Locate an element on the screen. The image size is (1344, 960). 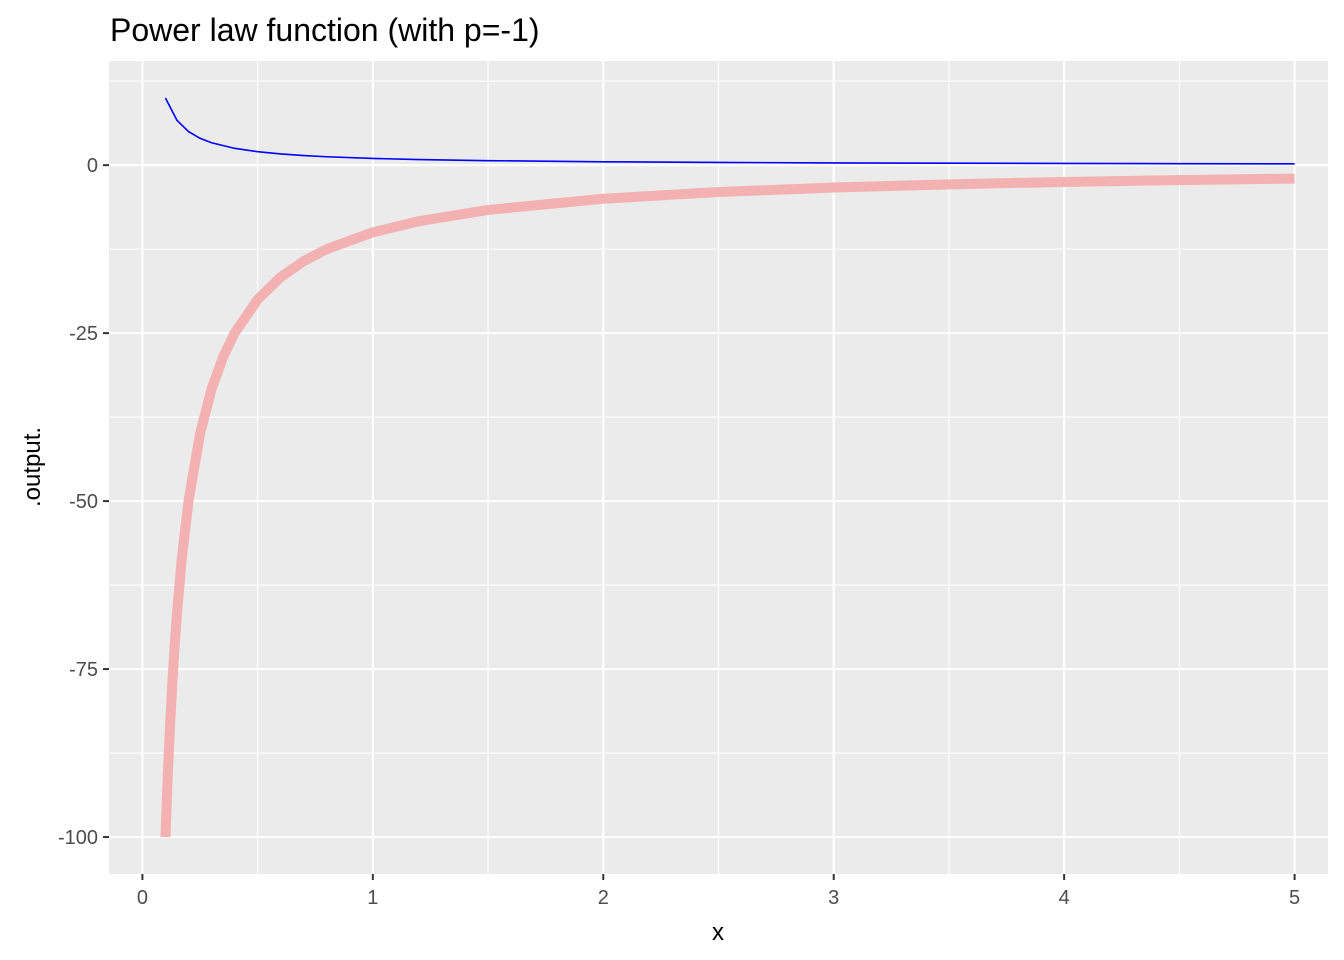
x-tick-label-1: 1 is located at coordinates (372, 898).